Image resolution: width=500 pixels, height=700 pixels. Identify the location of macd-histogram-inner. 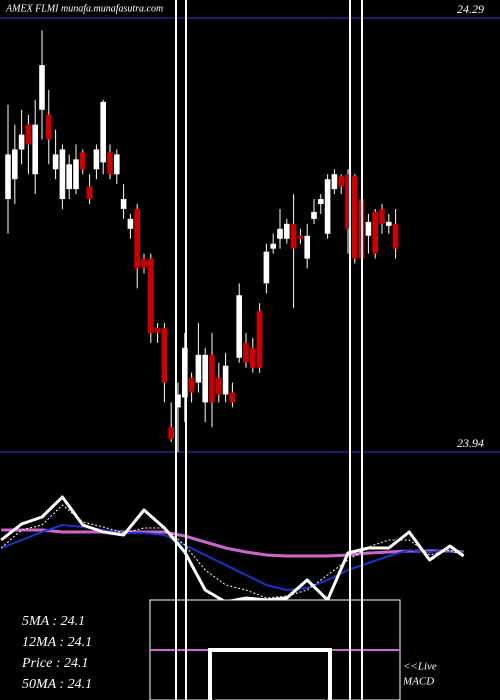
(270, 676).